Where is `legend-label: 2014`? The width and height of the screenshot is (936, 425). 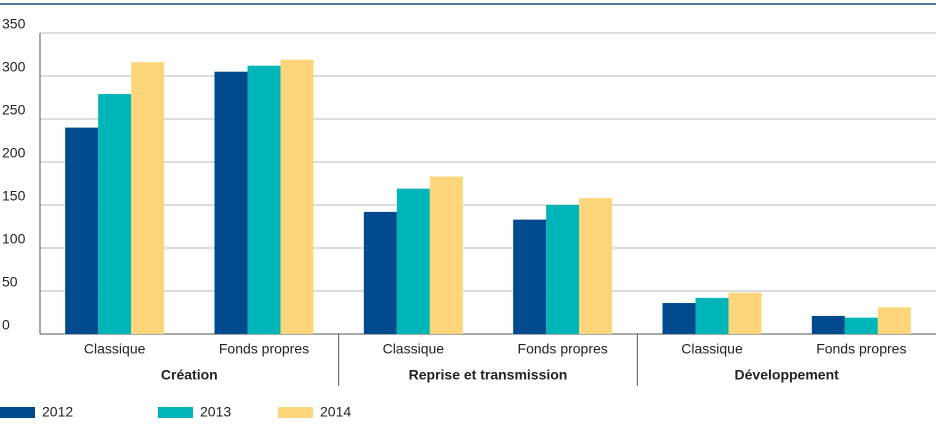
legend-label: 2014 is located at coordinates (335, 412).